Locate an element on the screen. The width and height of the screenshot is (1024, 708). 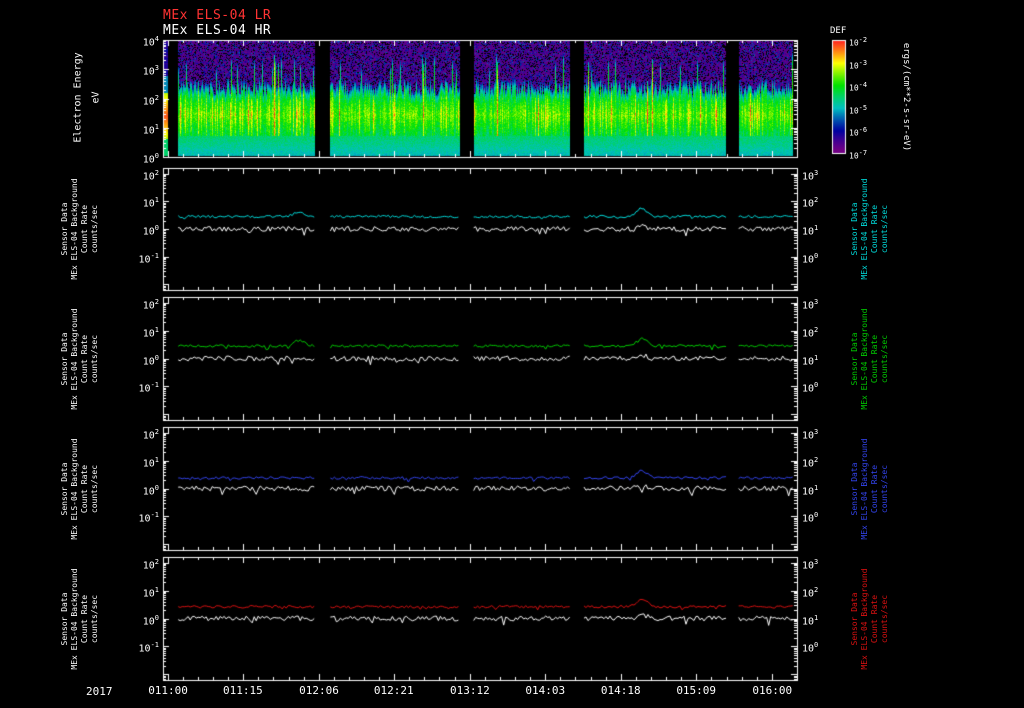
panel2-right-ytick-label: 10¹ is located at coordinates (810, 360).